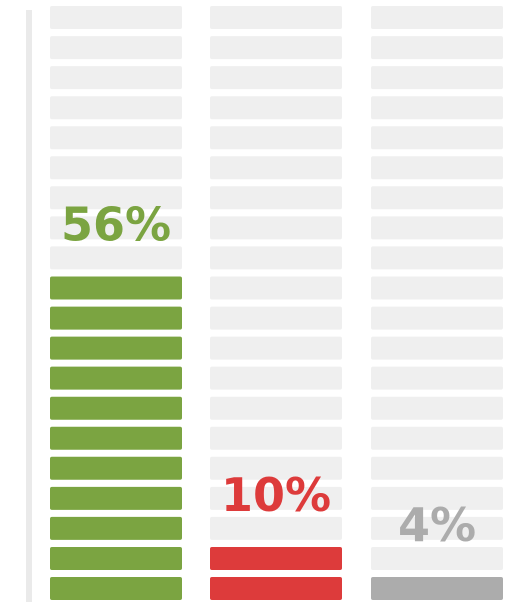 Image resolution: width=520 pixels, height=602 pixels. Describe the element at coordinates (29, 306) in the screenshot. I see `left-axis-line` at that location.